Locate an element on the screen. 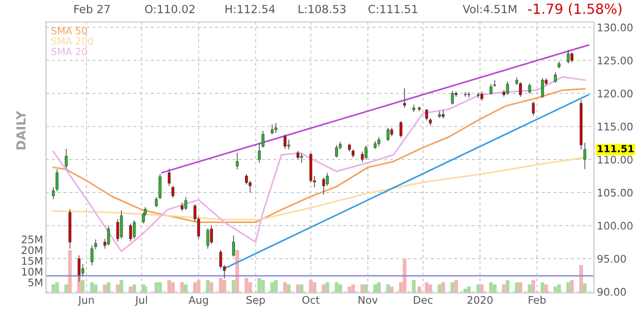  y-tick-label: 115.00 is located at coordinates (615, 126).